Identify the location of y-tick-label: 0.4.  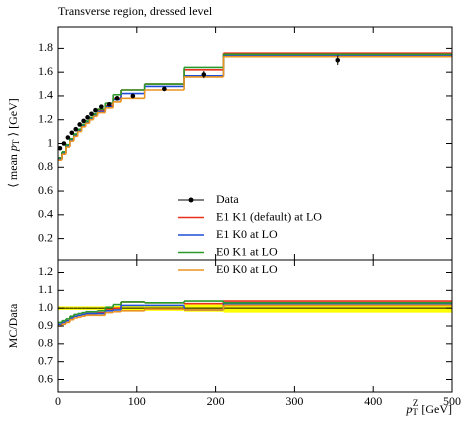
(45, 214).